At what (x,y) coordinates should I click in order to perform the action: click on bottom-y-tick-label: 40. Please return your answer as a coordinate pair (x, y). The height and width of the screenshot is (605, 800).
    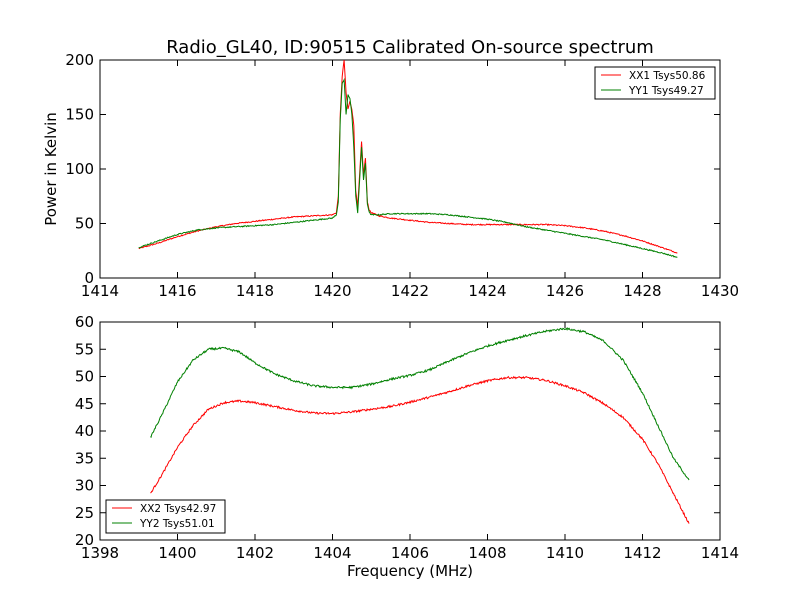
    Looking at the image, I should click on (84, 431).